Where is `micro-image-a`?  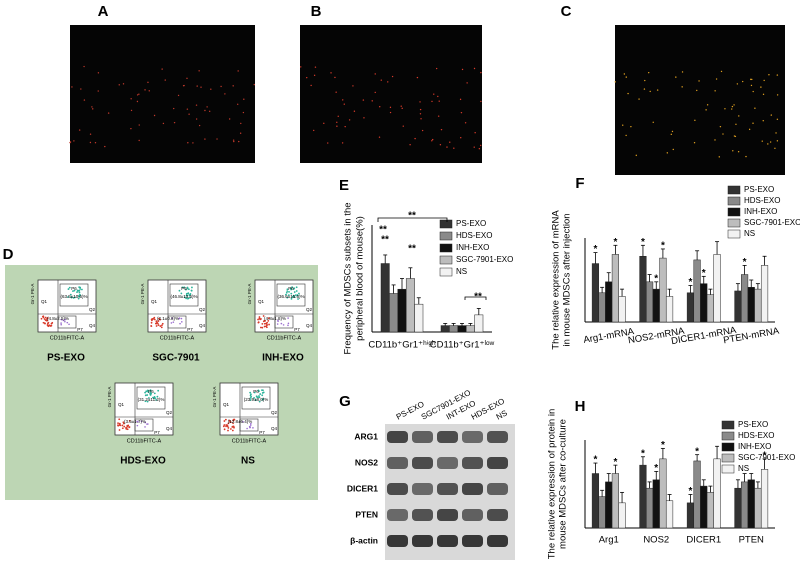
micro-image-a is located at coordinates (162, 94).